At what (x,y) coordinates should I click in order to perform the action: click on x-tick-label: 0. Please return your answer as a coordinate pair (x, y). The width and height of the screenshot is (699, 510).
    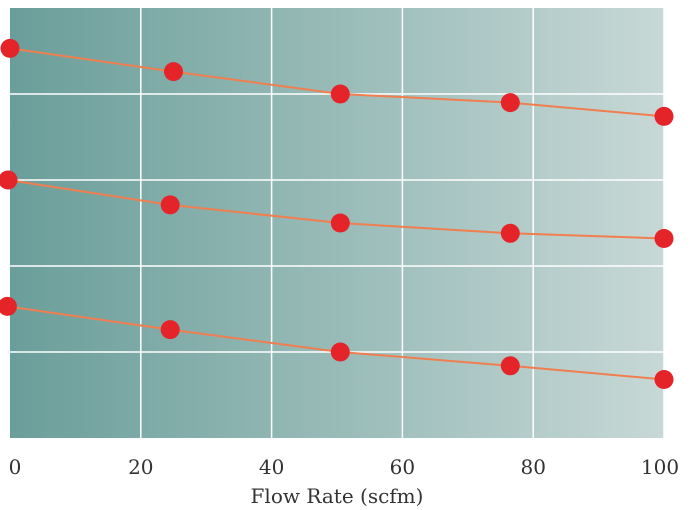
    Looking at the image, I should click on (15, 467).